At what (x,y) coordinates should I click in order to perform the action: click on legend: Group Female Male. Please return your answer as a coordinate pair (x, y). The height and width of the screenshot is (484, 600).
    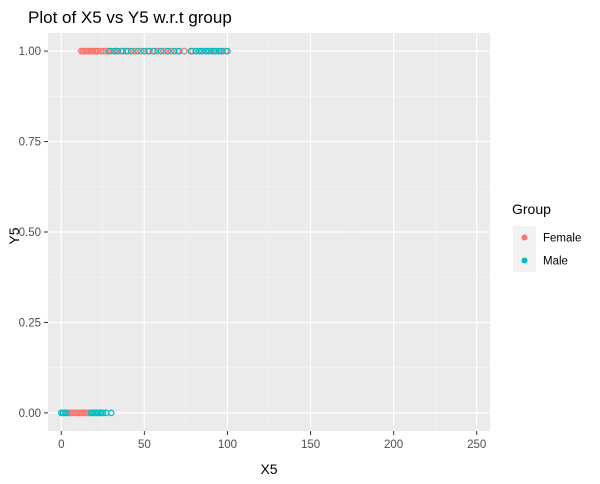
    Looking at the image, I should click on (546, 236).